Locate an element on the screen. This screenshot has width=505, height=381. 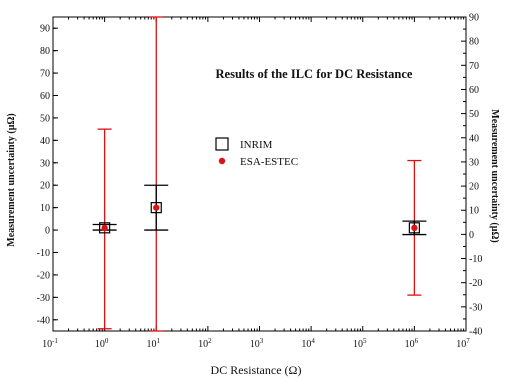
y-tick-label-left: 80 is located at coordinates (45, 51).